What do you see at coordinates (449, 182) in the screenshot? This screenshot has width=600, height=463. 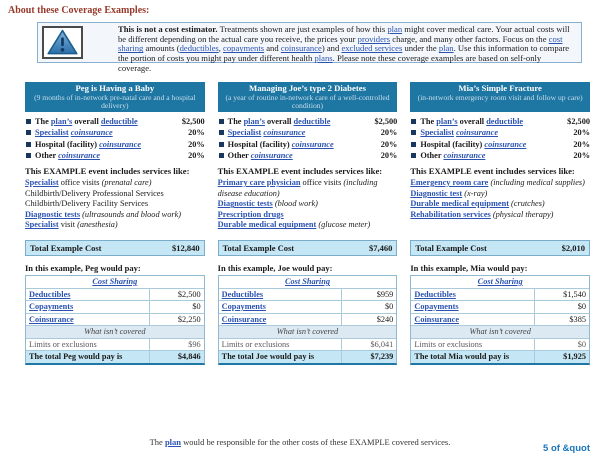 I see `inline-link: Emergency room care` at bounding box center [449, 182].